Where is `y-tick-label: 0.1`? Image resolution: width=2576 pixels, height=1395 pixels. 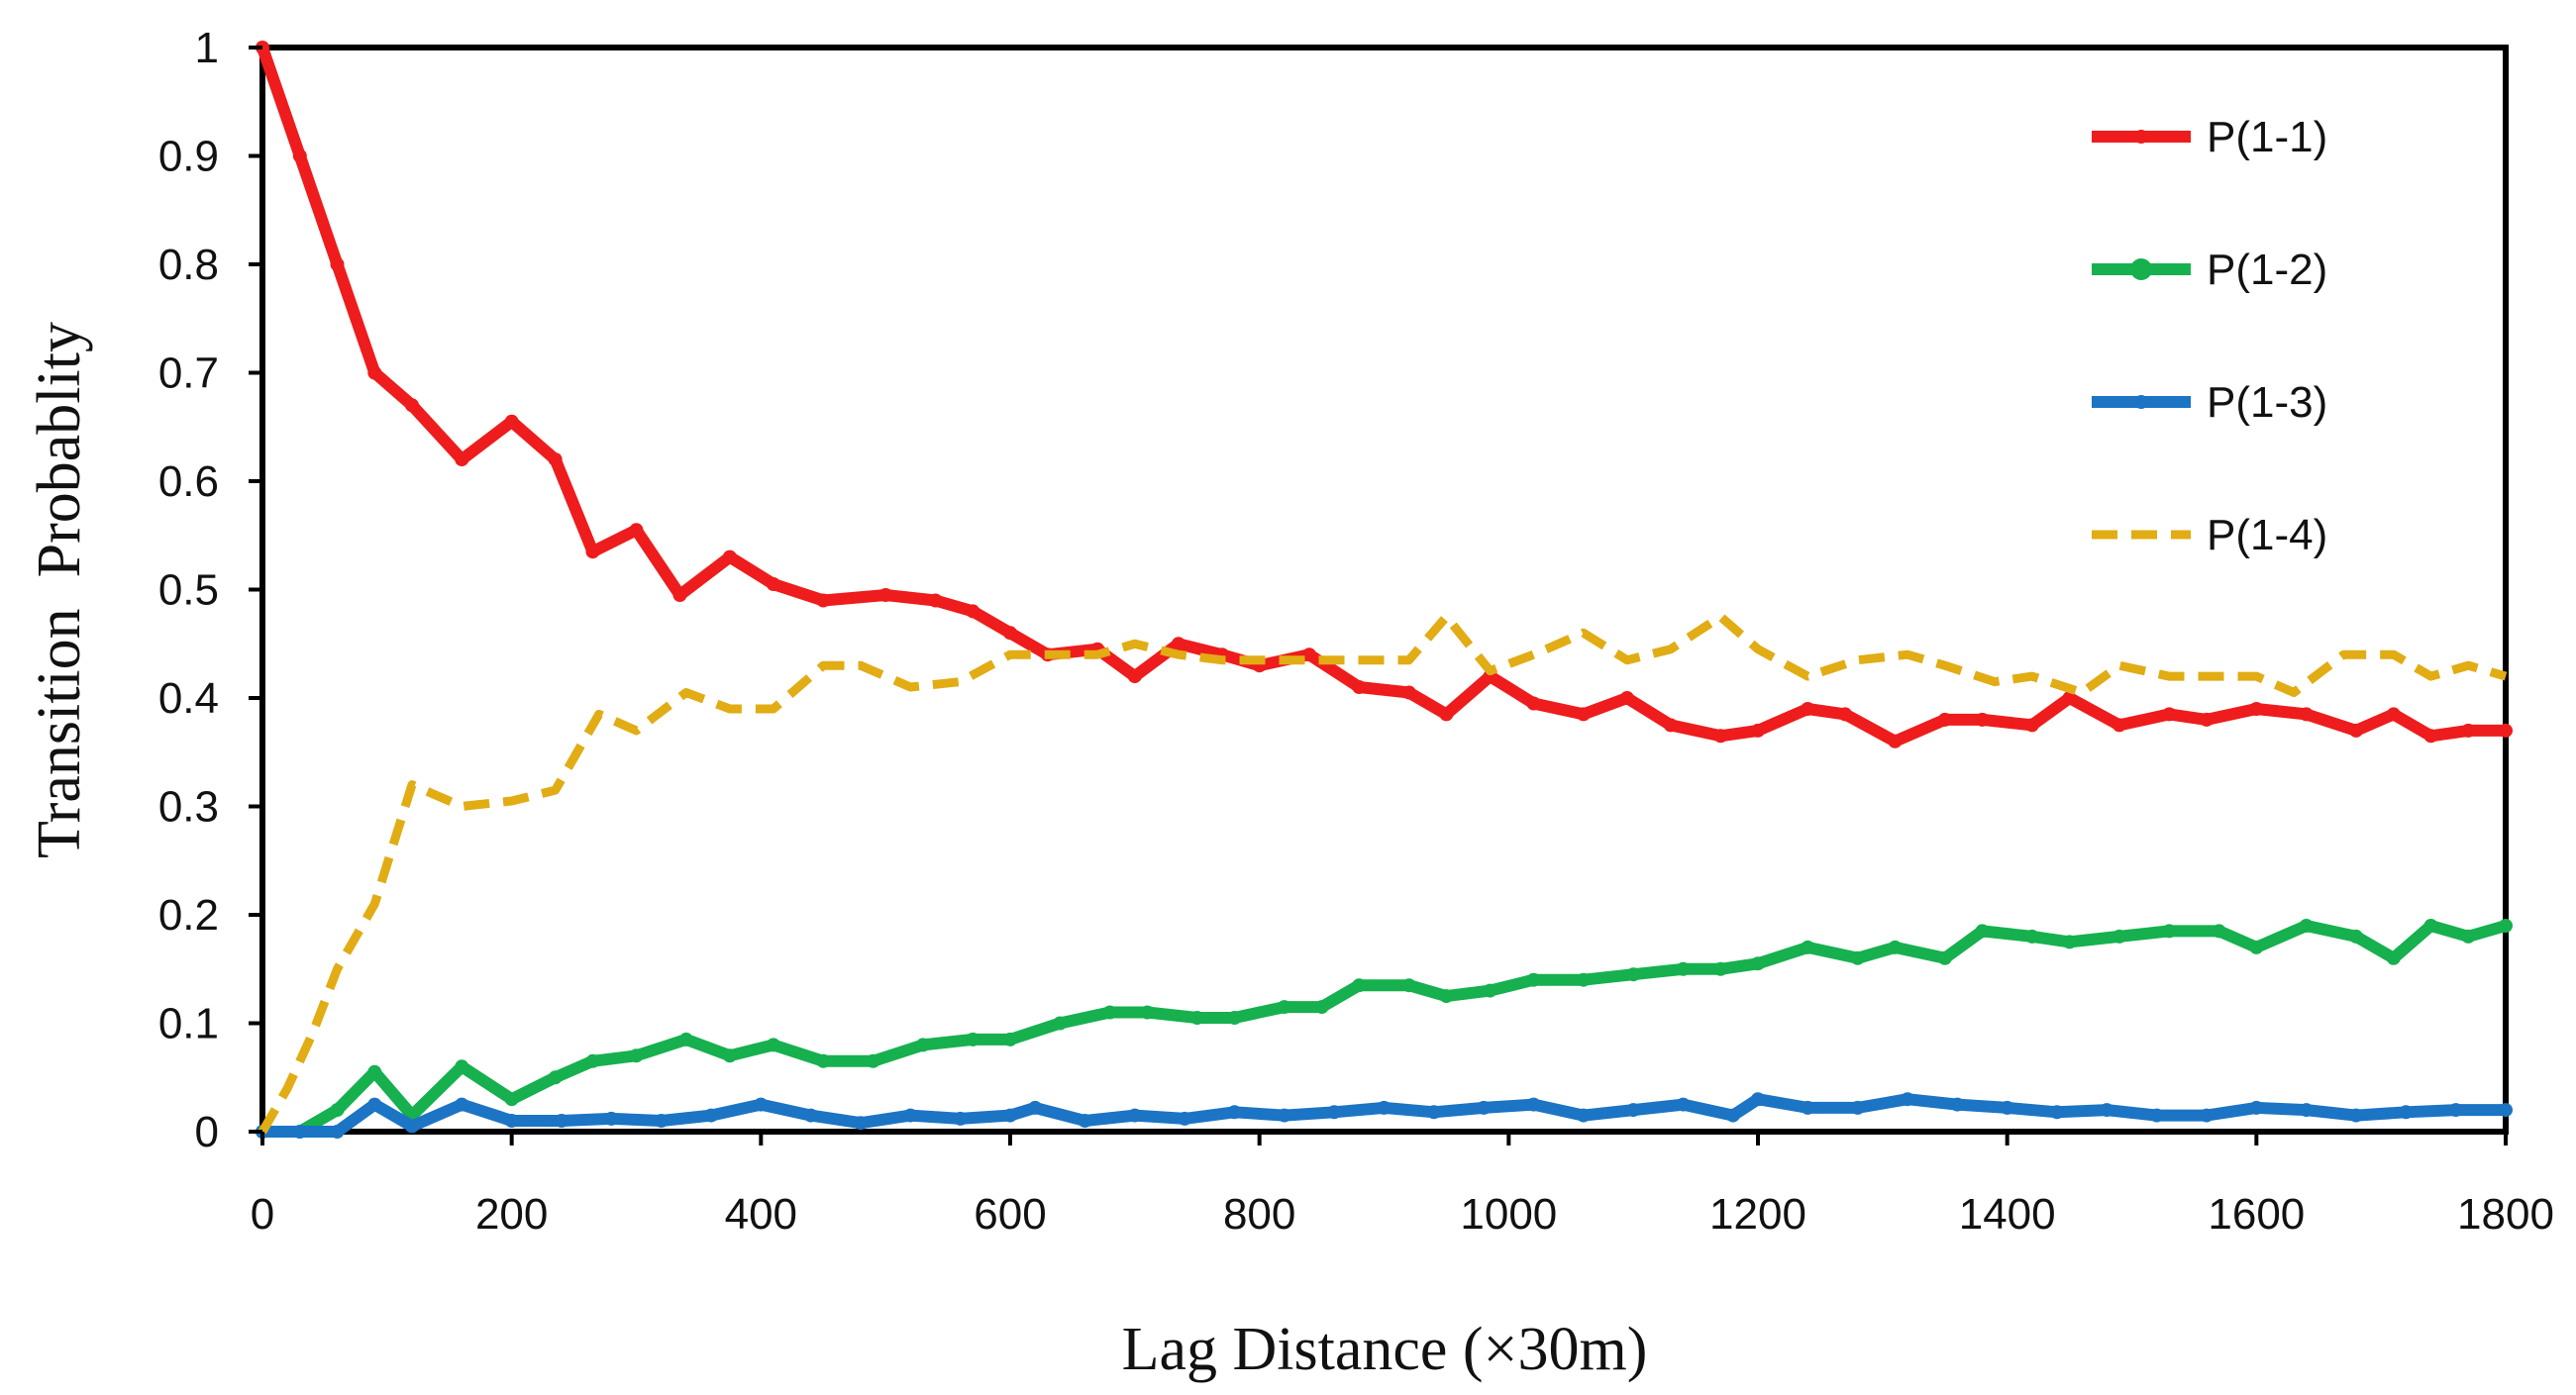 y-tick-label: 0.1 is located at coordinates (188, 1024).